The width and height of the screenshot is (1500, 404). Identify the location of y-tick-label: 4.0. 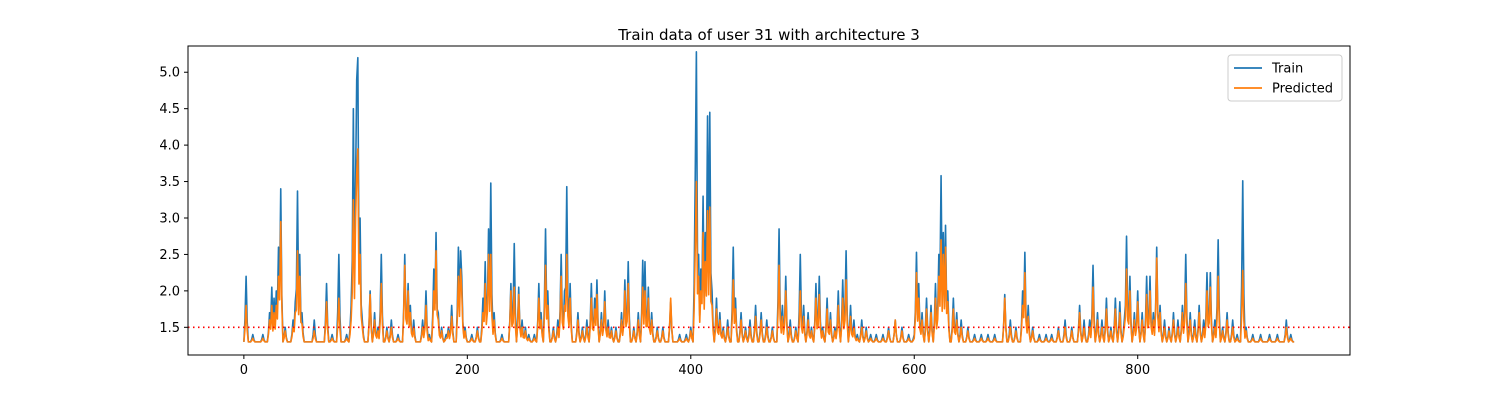
(169, 146).